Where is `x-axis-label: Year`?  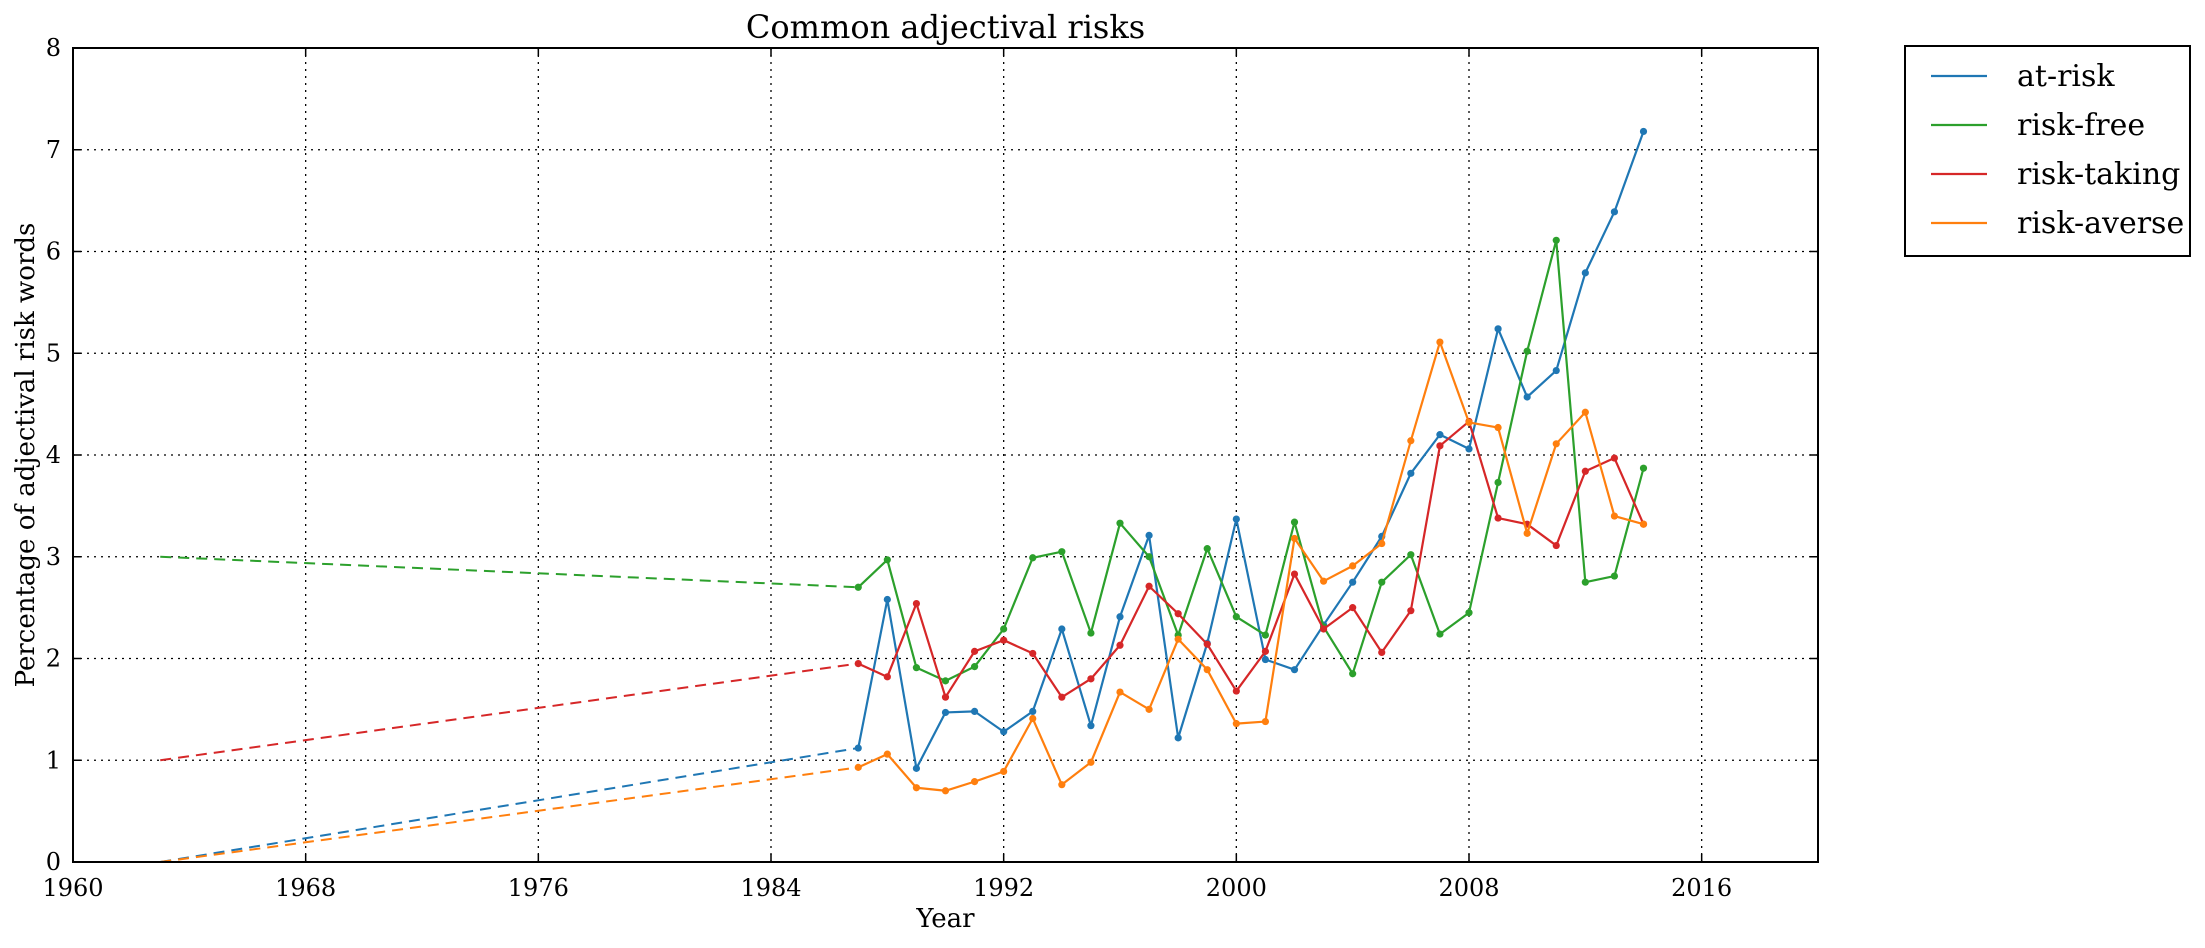 x-axis-label: Year is located at coordinates (945, 919).